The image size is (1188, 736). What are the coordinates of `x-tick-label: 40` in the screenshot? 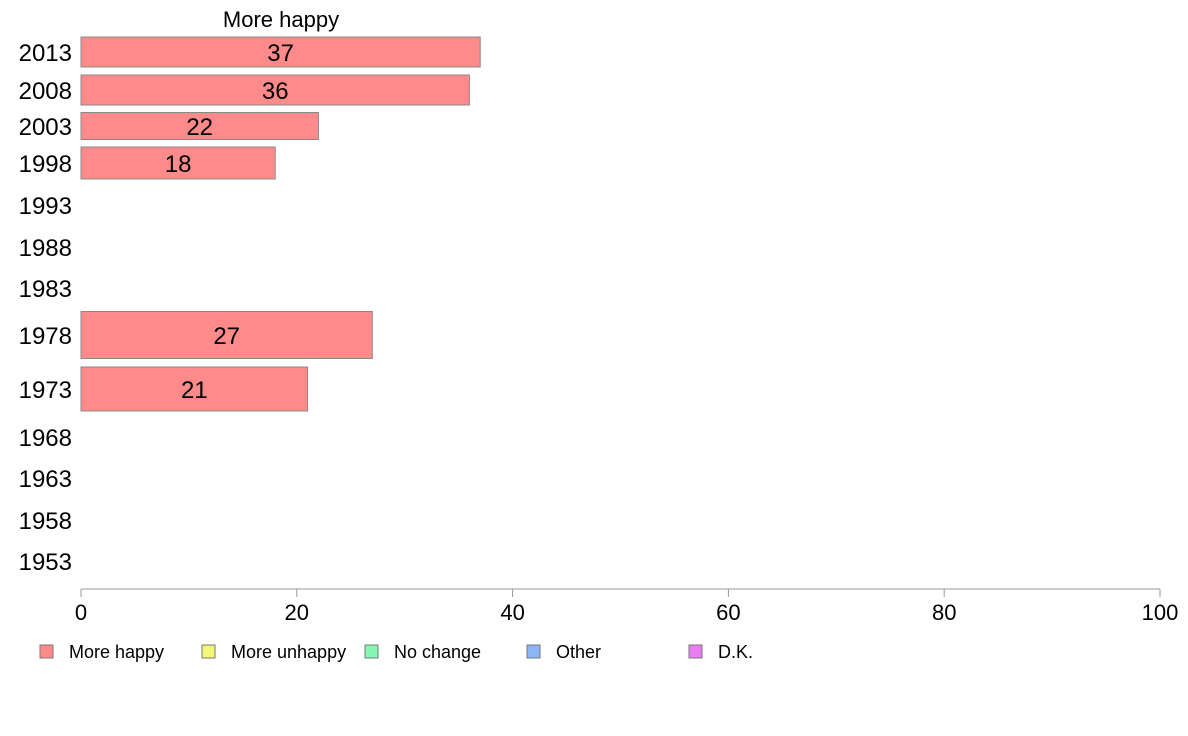 It's located at (512, 612).